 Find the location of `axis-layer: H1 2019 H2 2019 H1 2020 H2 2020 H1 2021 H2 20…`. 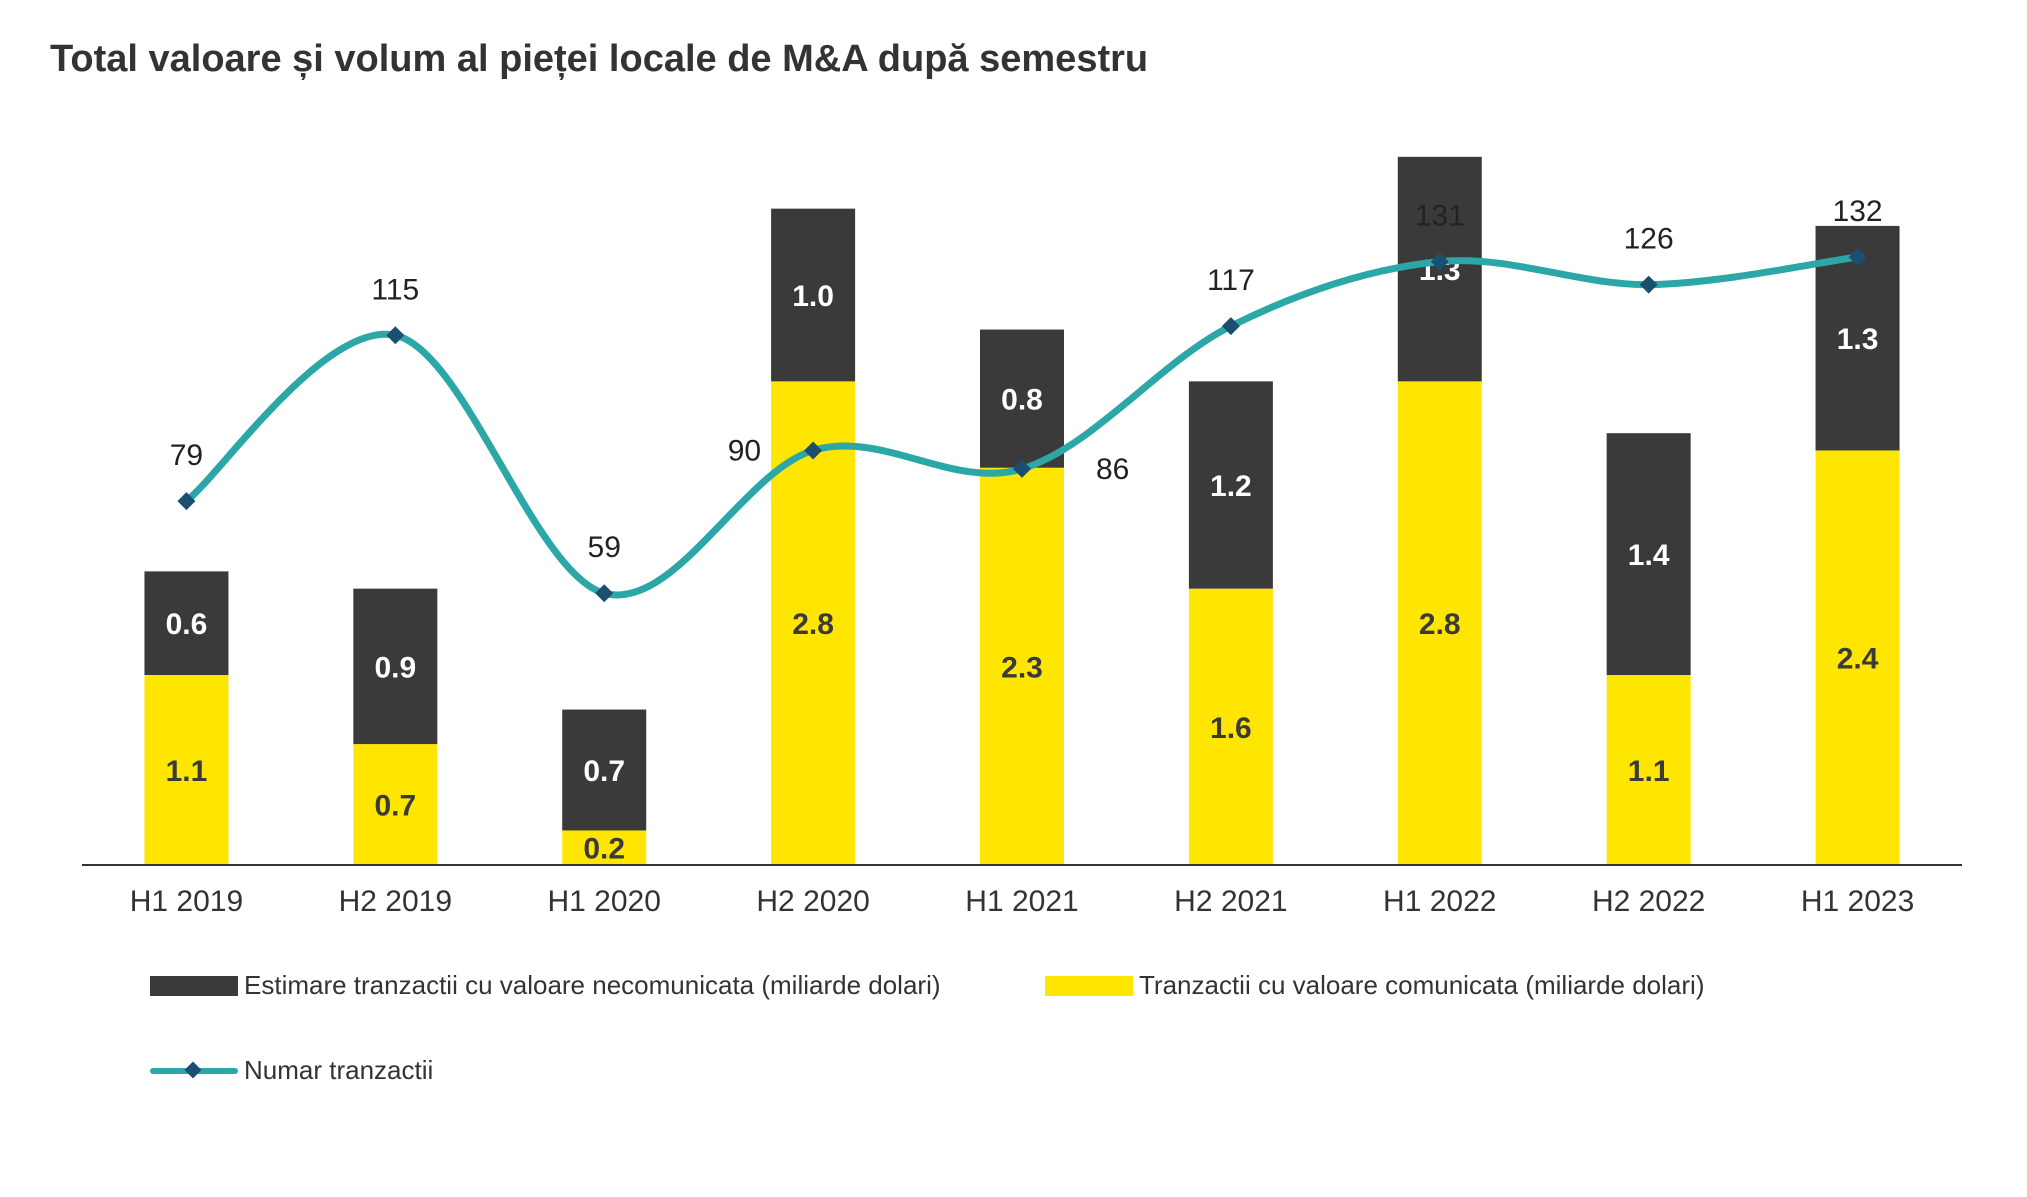

axis-layer: H1 2019 H2 2019 H1 2020 H2 2020 H1 2021 H2 20… is located at coordinates (1022, 891).